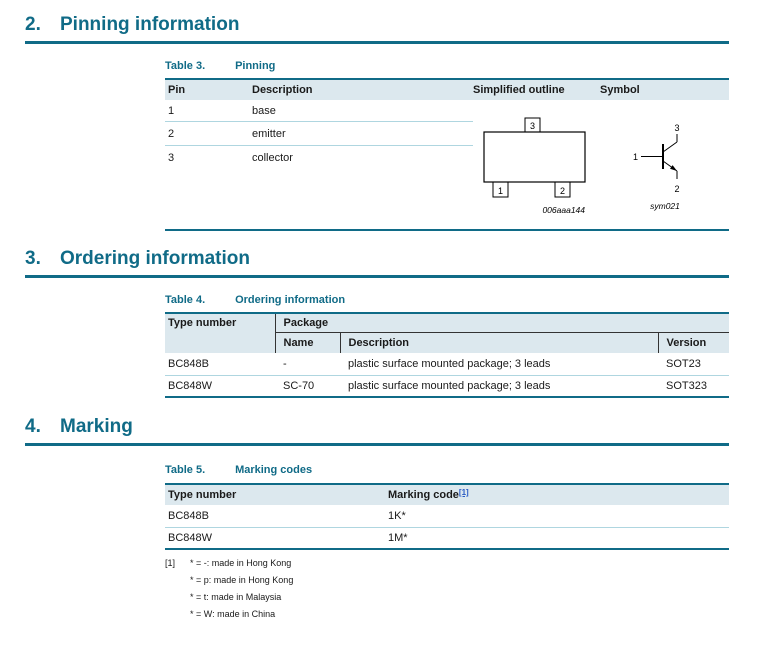 This screenshot has width=759, height=660. What do you see at coordinates (377, 263) in the screenshot?
I see `section-heading-ordering: 3. Ordering information` at bounding box center [377, 263].